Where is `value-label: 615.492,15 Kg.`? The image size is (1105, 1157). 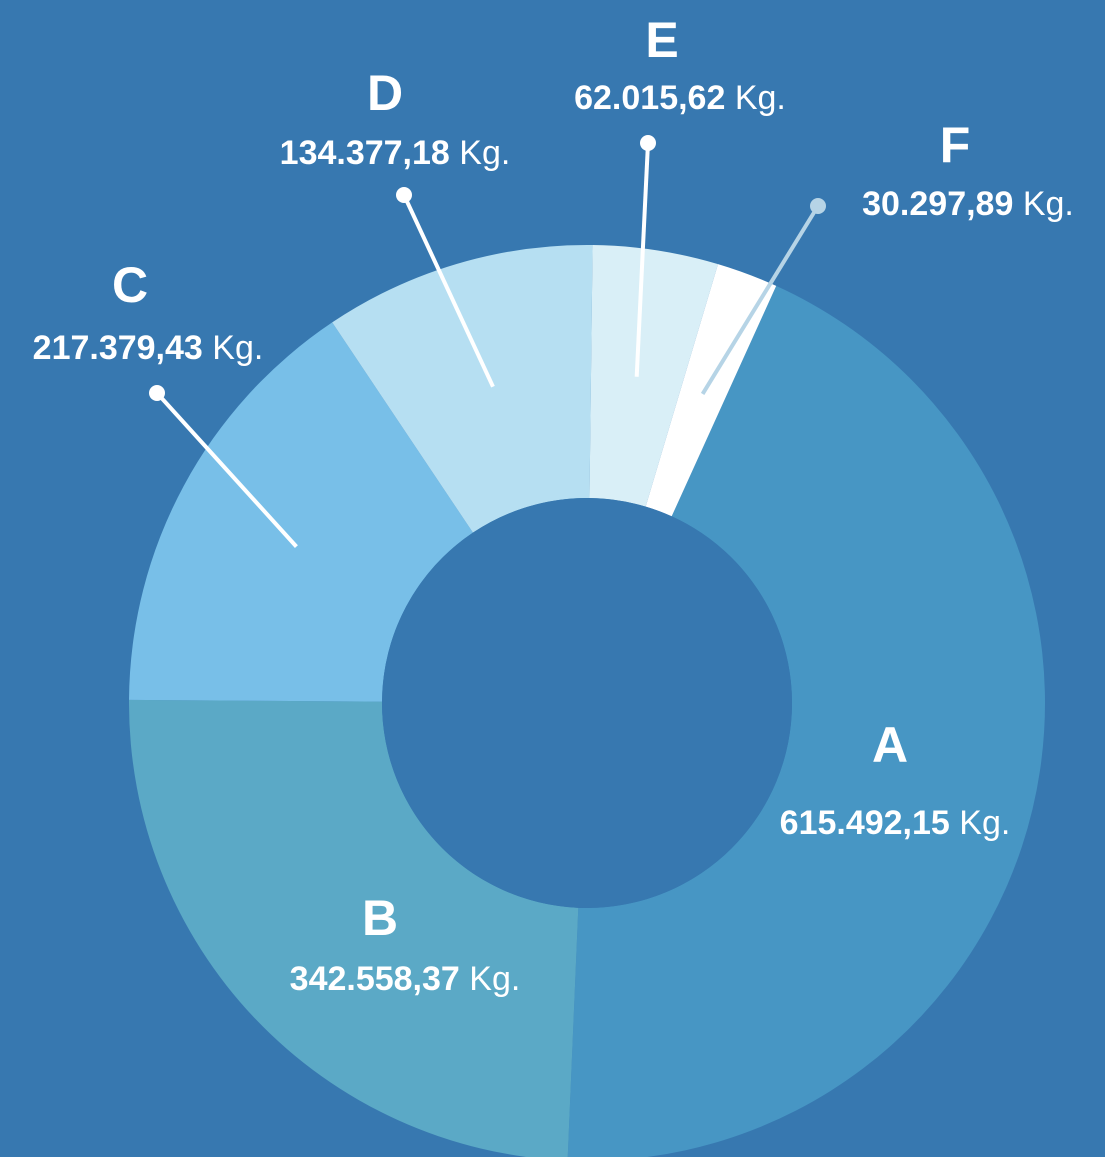
value-label: 615.492,15 Kg. is located at coordinates (895, 823).